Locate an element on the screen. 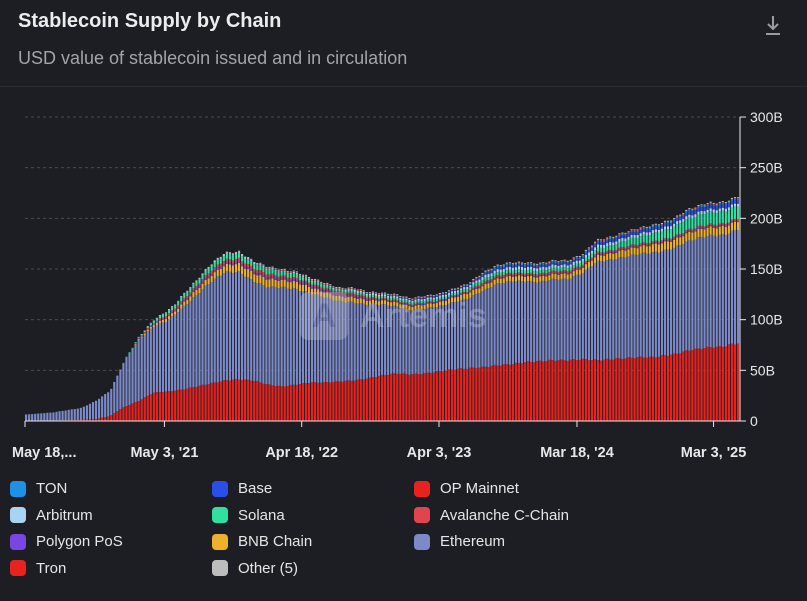  legend-item: Polygon PoS is located at coordinates (66, 541).